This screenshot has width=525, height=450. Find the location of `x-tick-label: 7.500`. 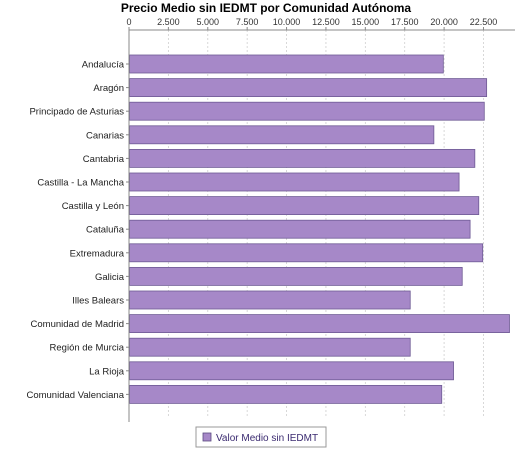

x-tick-label: 7.500 is located at coordinates (247, 22).